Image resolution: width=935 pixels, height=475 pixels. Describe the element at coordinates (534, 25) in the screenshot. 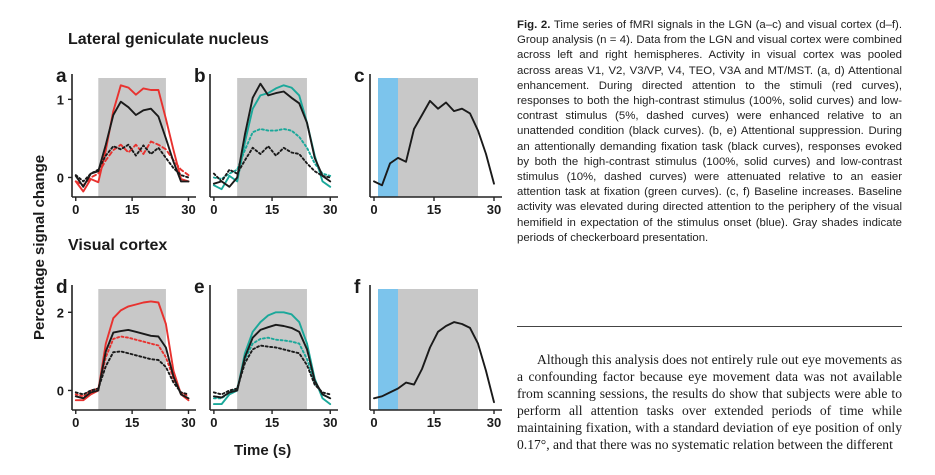

I see `caption-label: Fig. 2.` at that location.